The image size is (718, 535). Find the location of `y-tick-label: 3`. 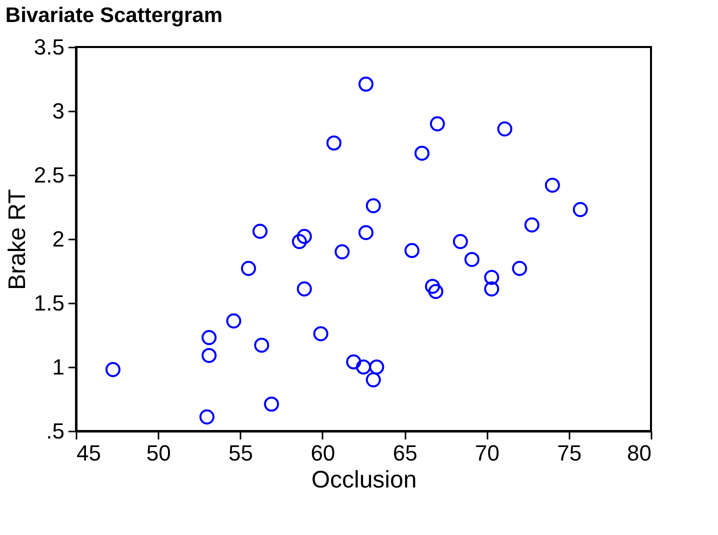

y-tick-label: 3 is located at coordinates (58, 111).